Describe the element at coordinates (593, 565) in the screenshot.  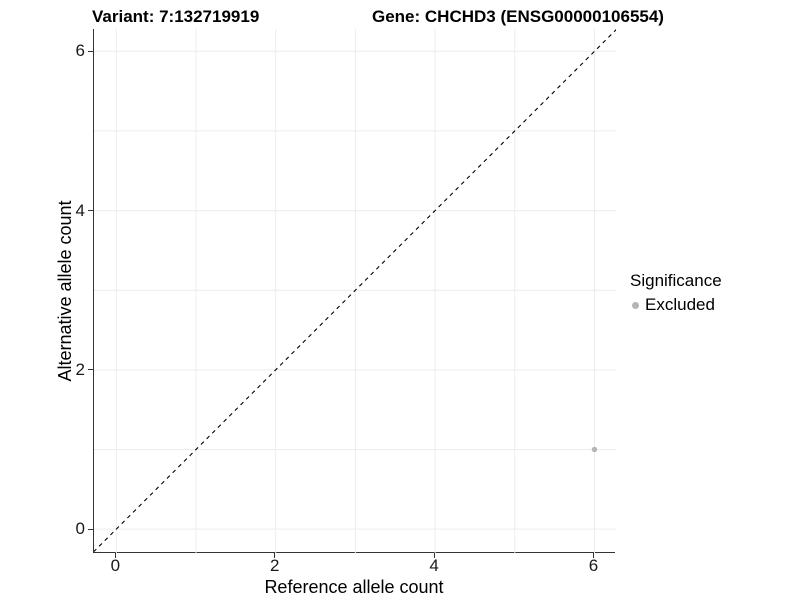
I see `x-tick-label: 6` at that location.